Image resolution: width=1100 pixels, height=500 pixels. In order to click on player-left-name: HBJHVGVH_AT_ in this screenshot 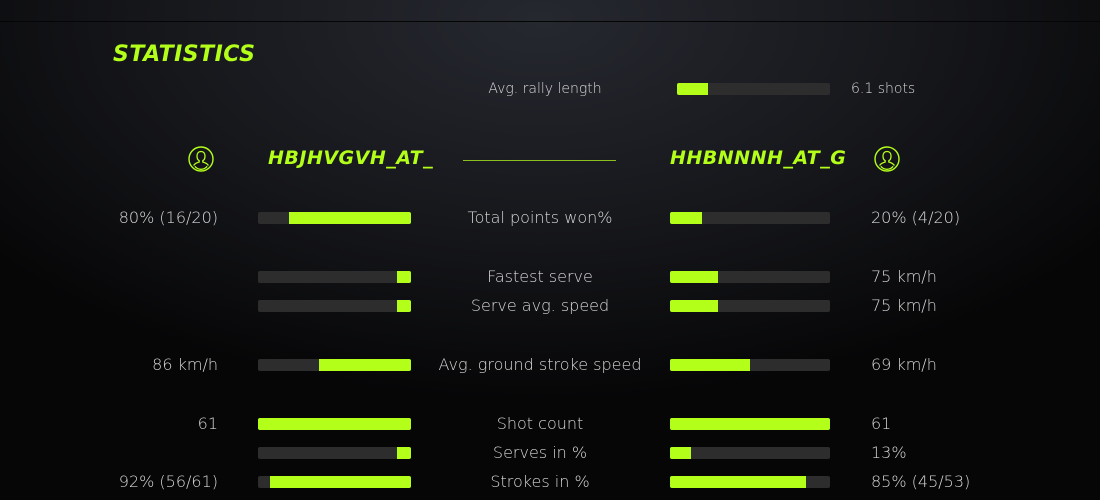, I will do `click(351, 158)`.